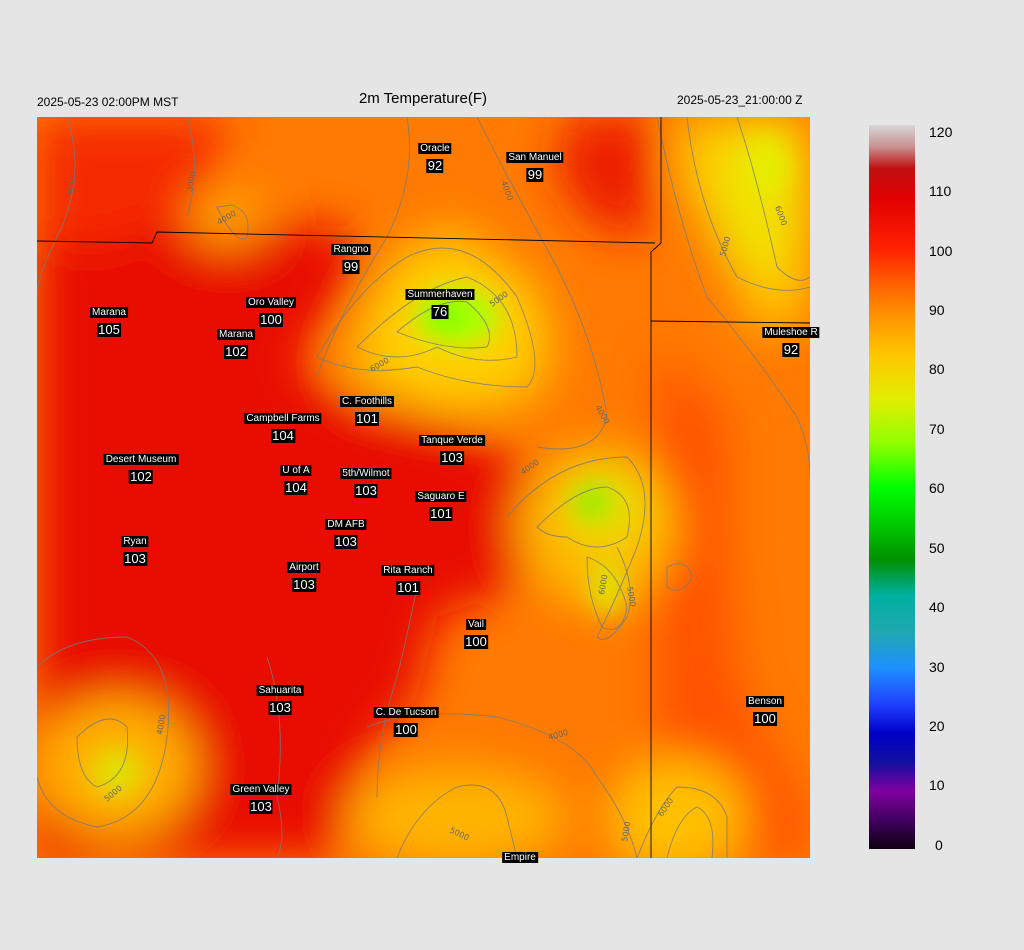 Image resolution: width=1024 pixels, height=950 pixels. I want to click on colorbar-label: 70, so click(937, 429).